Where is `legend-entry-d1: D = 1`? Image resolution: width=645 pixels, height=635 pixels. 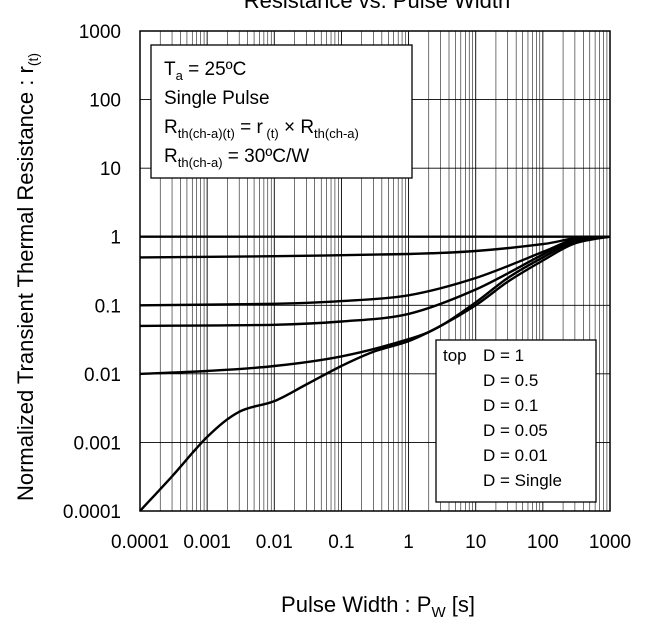 legend-entry-d1: D = 1 is located at coordinates (503, 355).